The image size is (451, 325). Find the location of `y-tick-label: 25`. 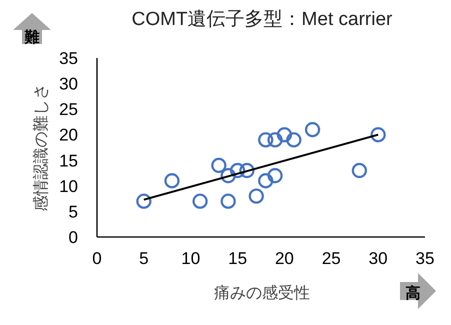

y-tick-label: 25 is located at coordinates (68, 110).